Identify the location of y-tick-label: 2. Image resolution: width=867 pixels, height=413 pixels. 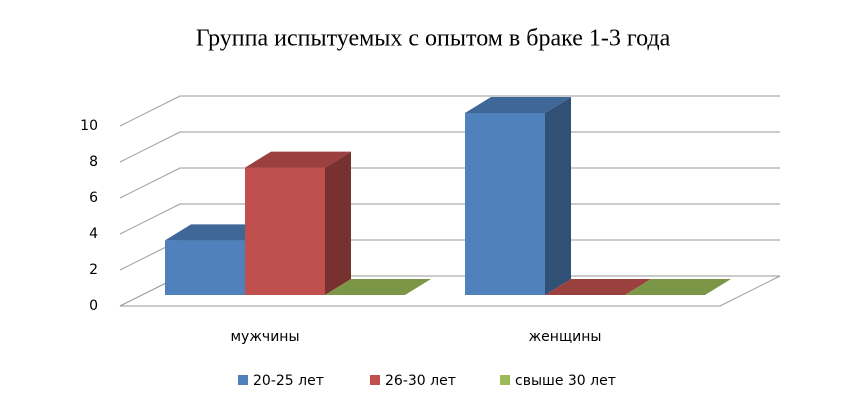
(93, 270).